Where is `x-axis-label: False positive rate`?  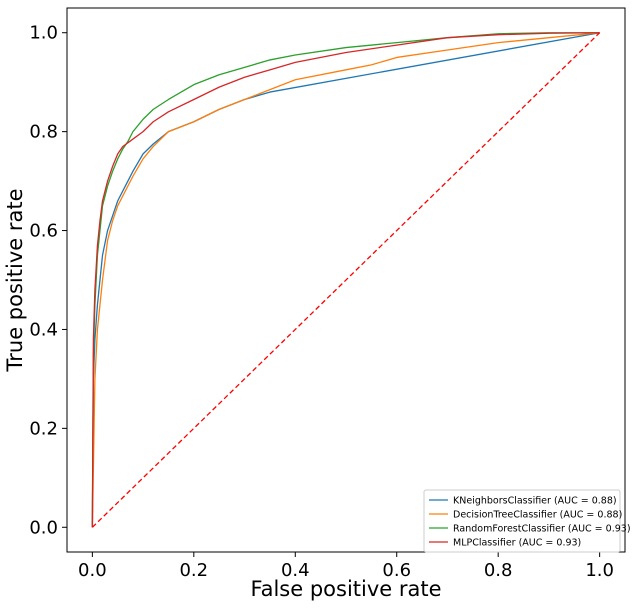 x-axis-label: False positive rate is located at coordinates (345, 589).